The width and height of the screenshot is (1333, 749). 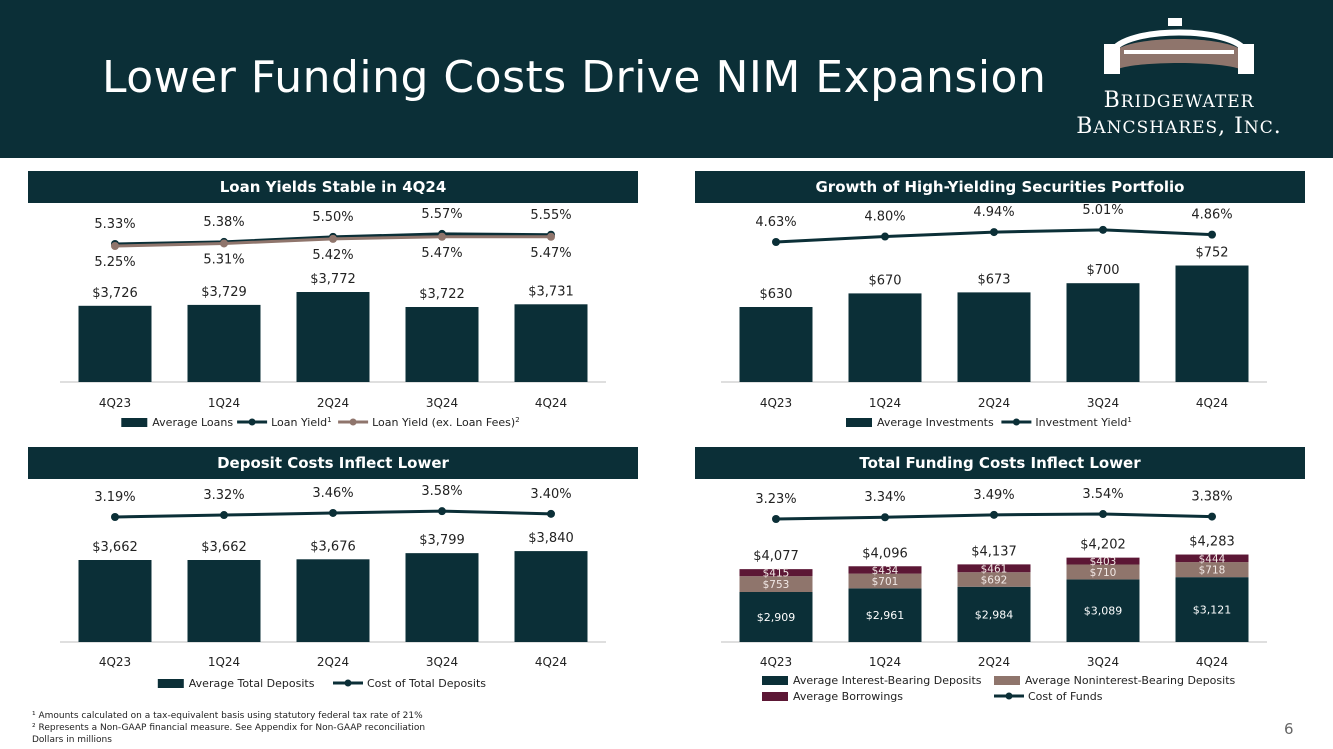 I want to click on bar-value-label: $3,726, so click(x=115, y=293).